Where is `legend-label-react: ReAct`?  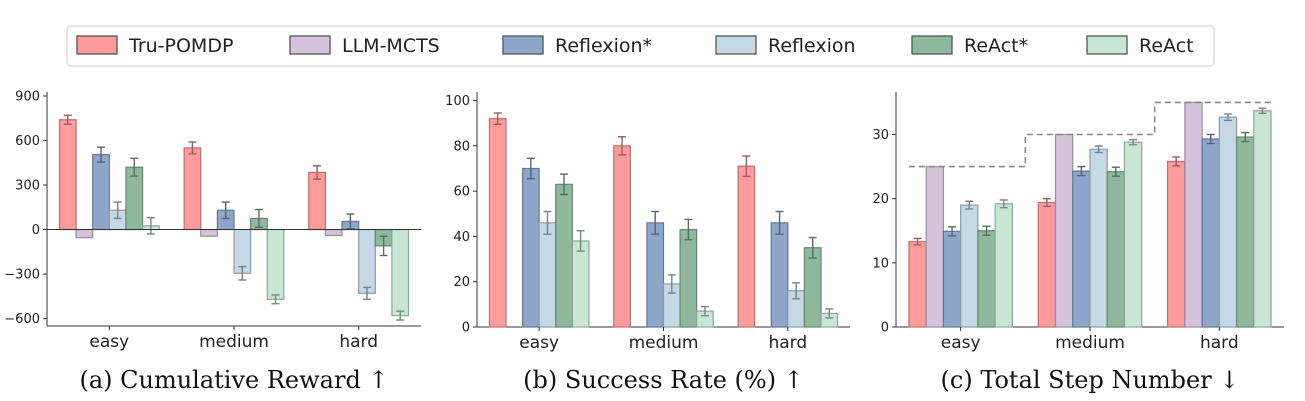
legend-label-react: ReAct is located at coordinates (1166, 46).